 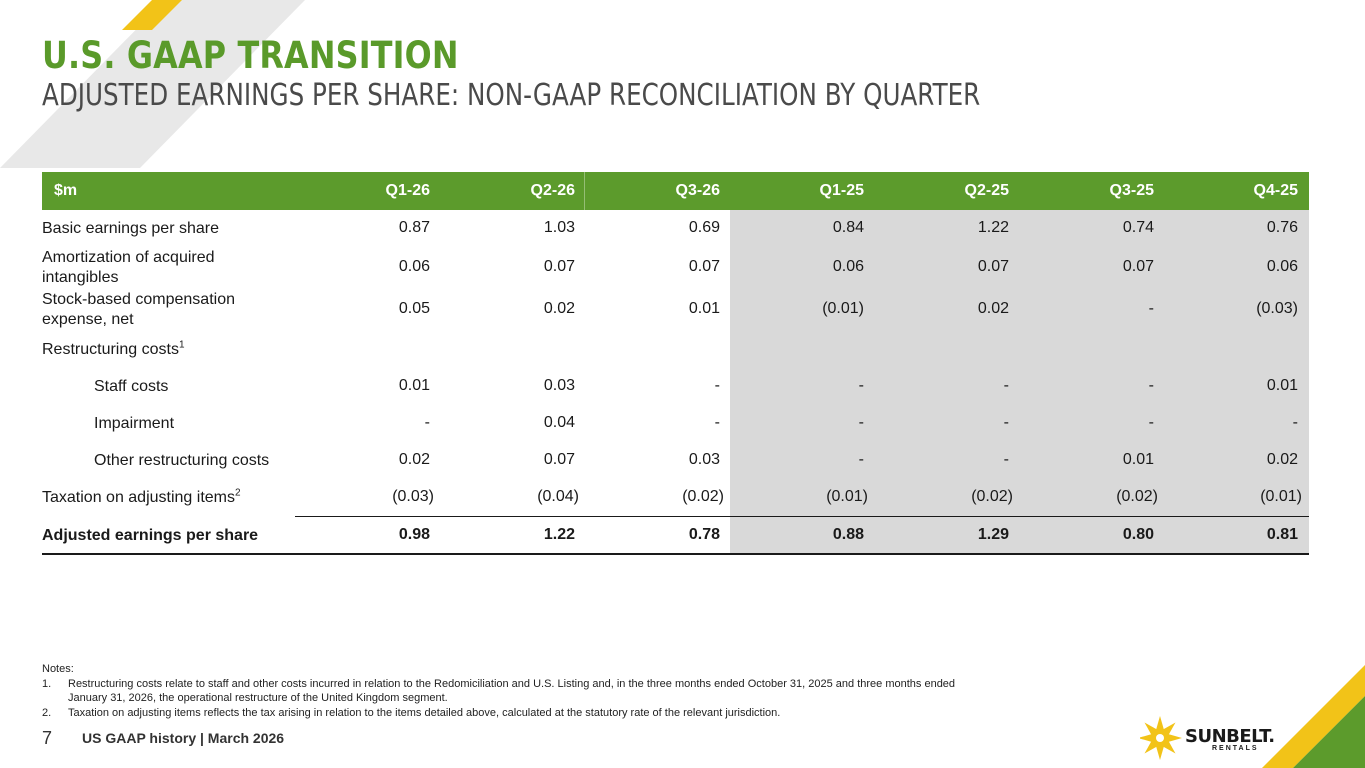 I want to click on note-number: 1., so click(x=47, y=683).